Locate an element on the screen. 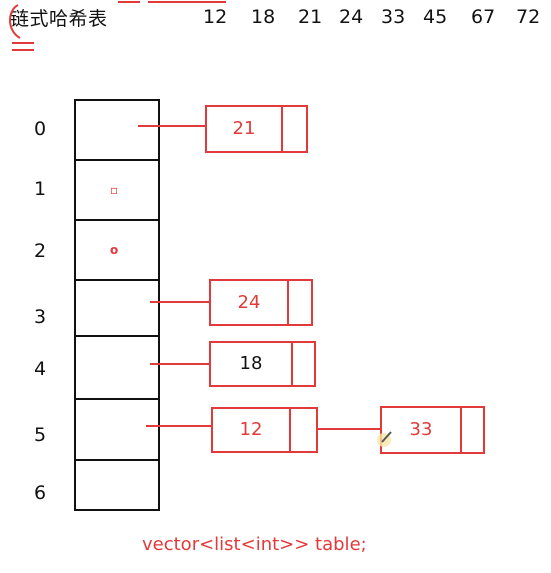  bucket-index: 0 is located at coordinates (40, 129).